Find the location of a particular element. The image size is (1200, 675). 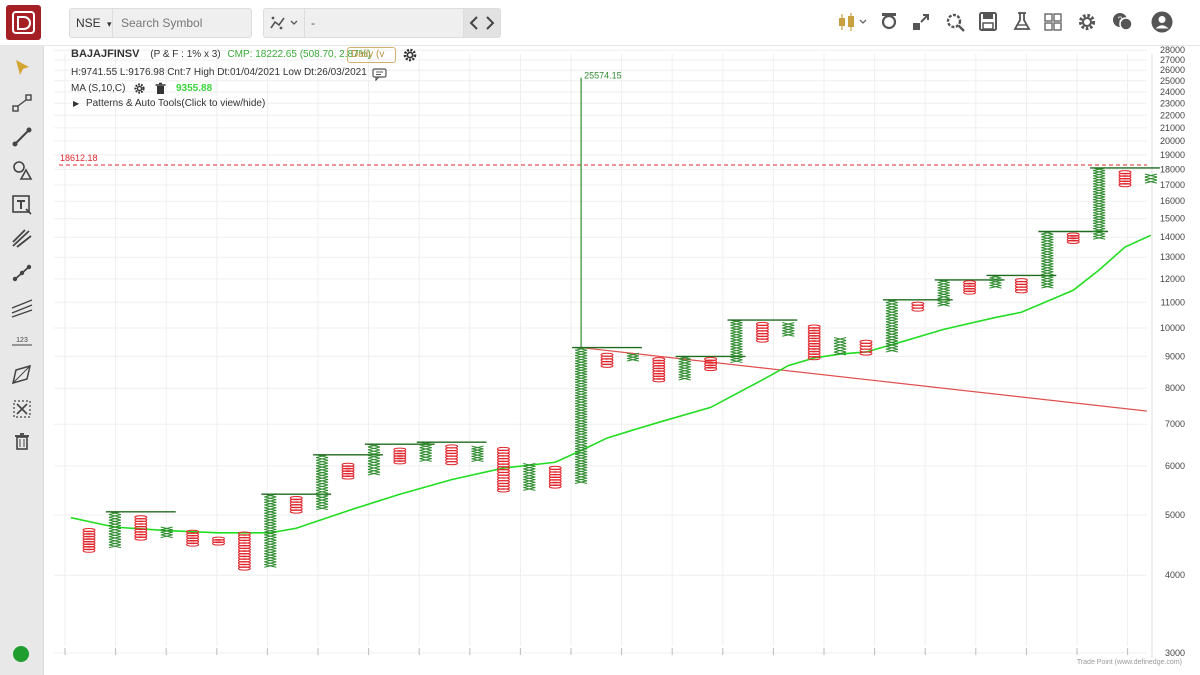

compare-input: - is located at coordinates (384, 23).